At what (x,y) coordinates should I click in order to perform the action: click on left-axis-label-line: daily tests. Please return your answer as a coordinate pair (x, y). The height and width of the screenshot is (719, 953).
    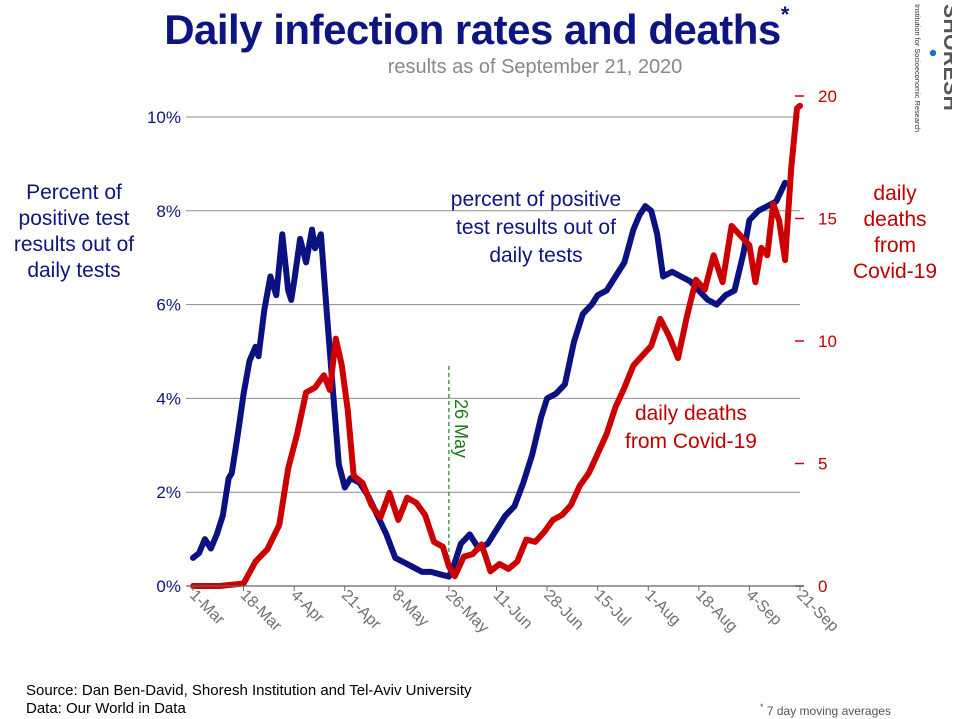
    Looking at the image, I should click on (74, 270).